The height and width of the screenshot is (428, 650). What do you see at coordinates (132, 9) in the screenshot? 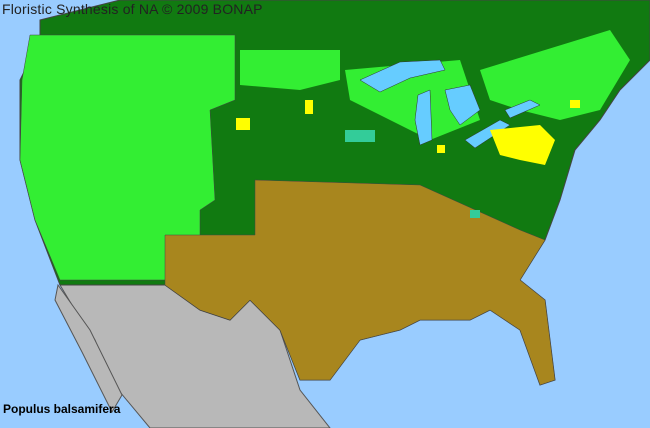
I see `map-title: Floristic Synthesis of NA © 2009 BONAP` at bounding box center [132, 9].